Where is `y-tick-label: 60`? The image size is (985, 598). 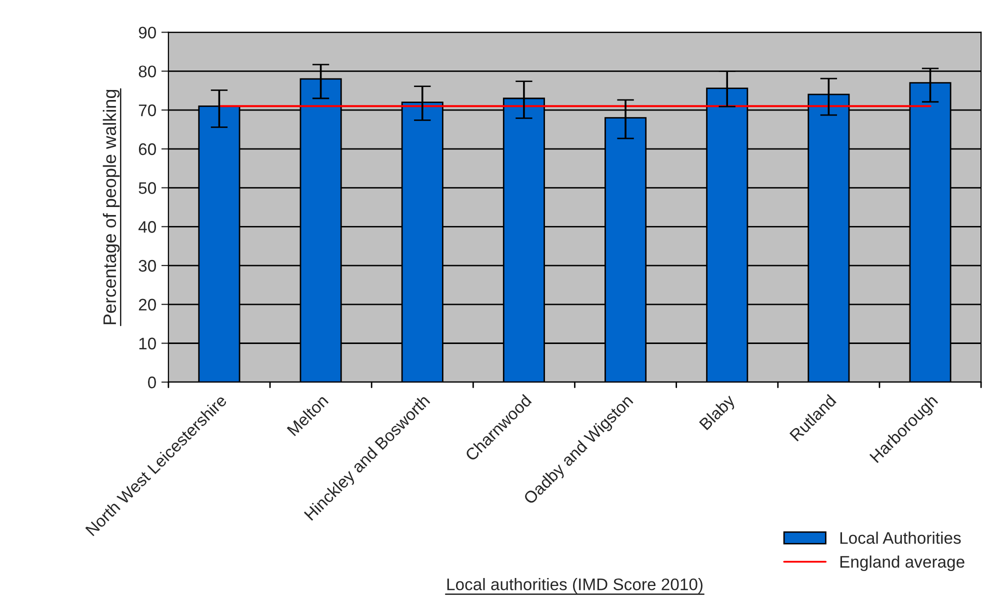 y-tick-label: 60 is located at coordinates (147, 149).